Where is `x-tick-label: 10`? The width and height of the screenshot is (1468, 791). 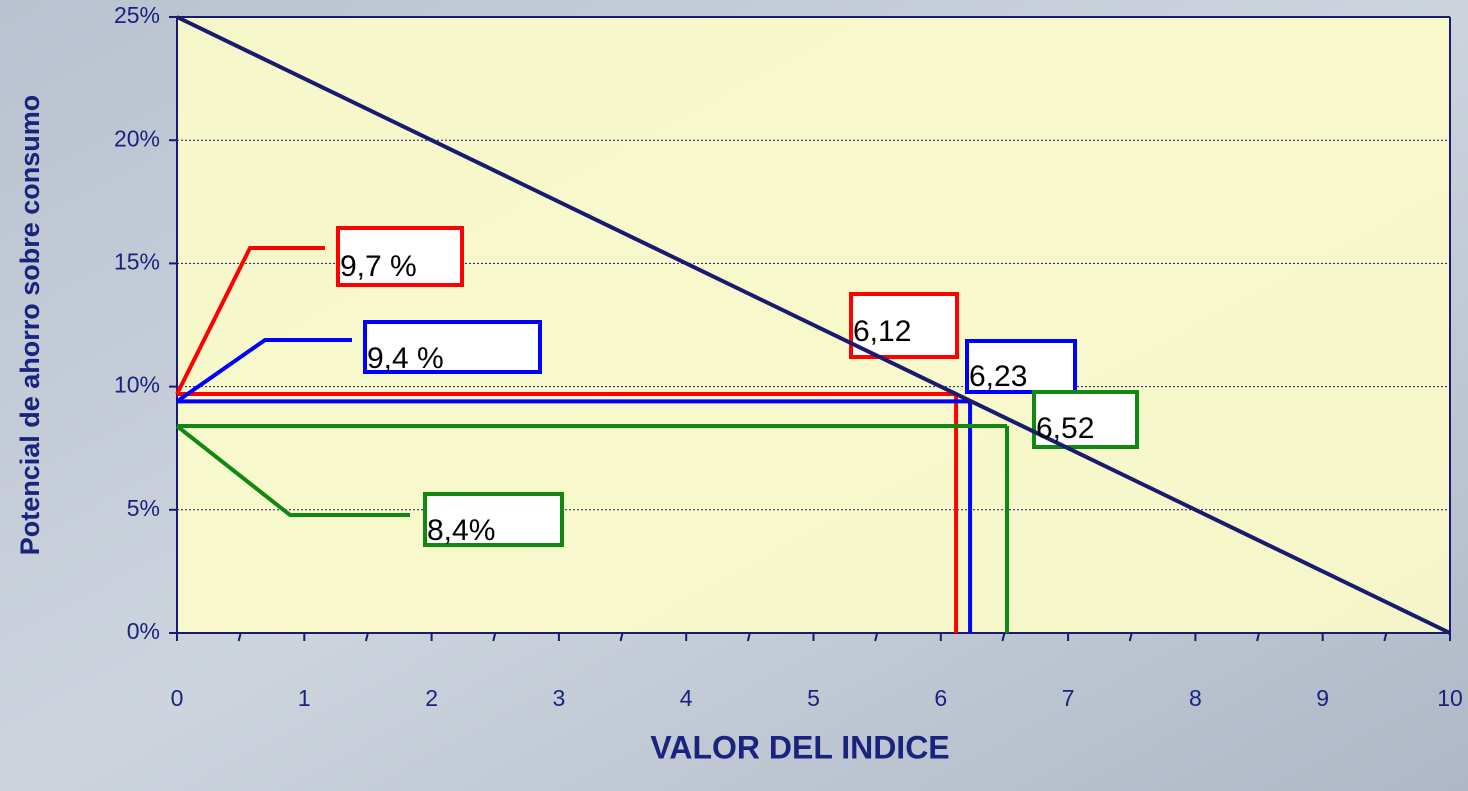 x-tick-label: 10 is located at coordinates (1450, 698).